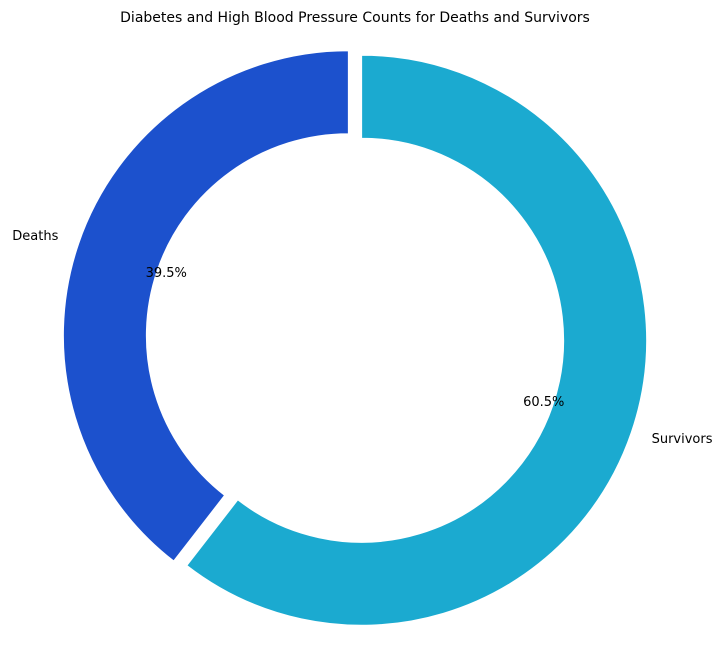 The height and width of the screenshot is (656, 725). What do you see at coordinates (543, 402) in the screenshot?
I see `slice-percent-survivors: 60.5%` at bounding box center [543, 402].